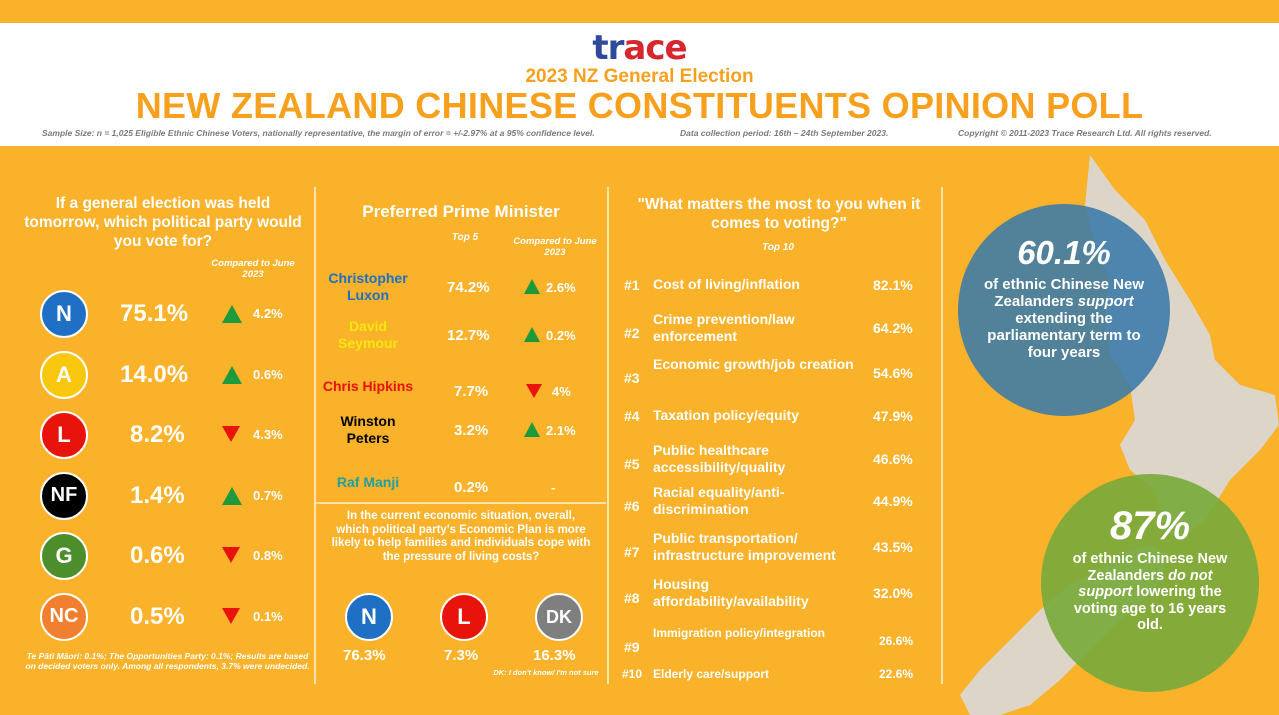  I want to click on party-percentage: 0.6%, so click(157, 555).